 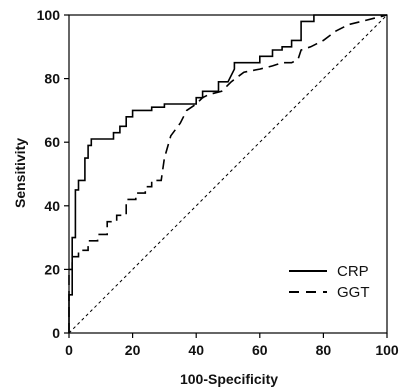 I want to click on y-tick-label: 40, so click(x=52, y=206).